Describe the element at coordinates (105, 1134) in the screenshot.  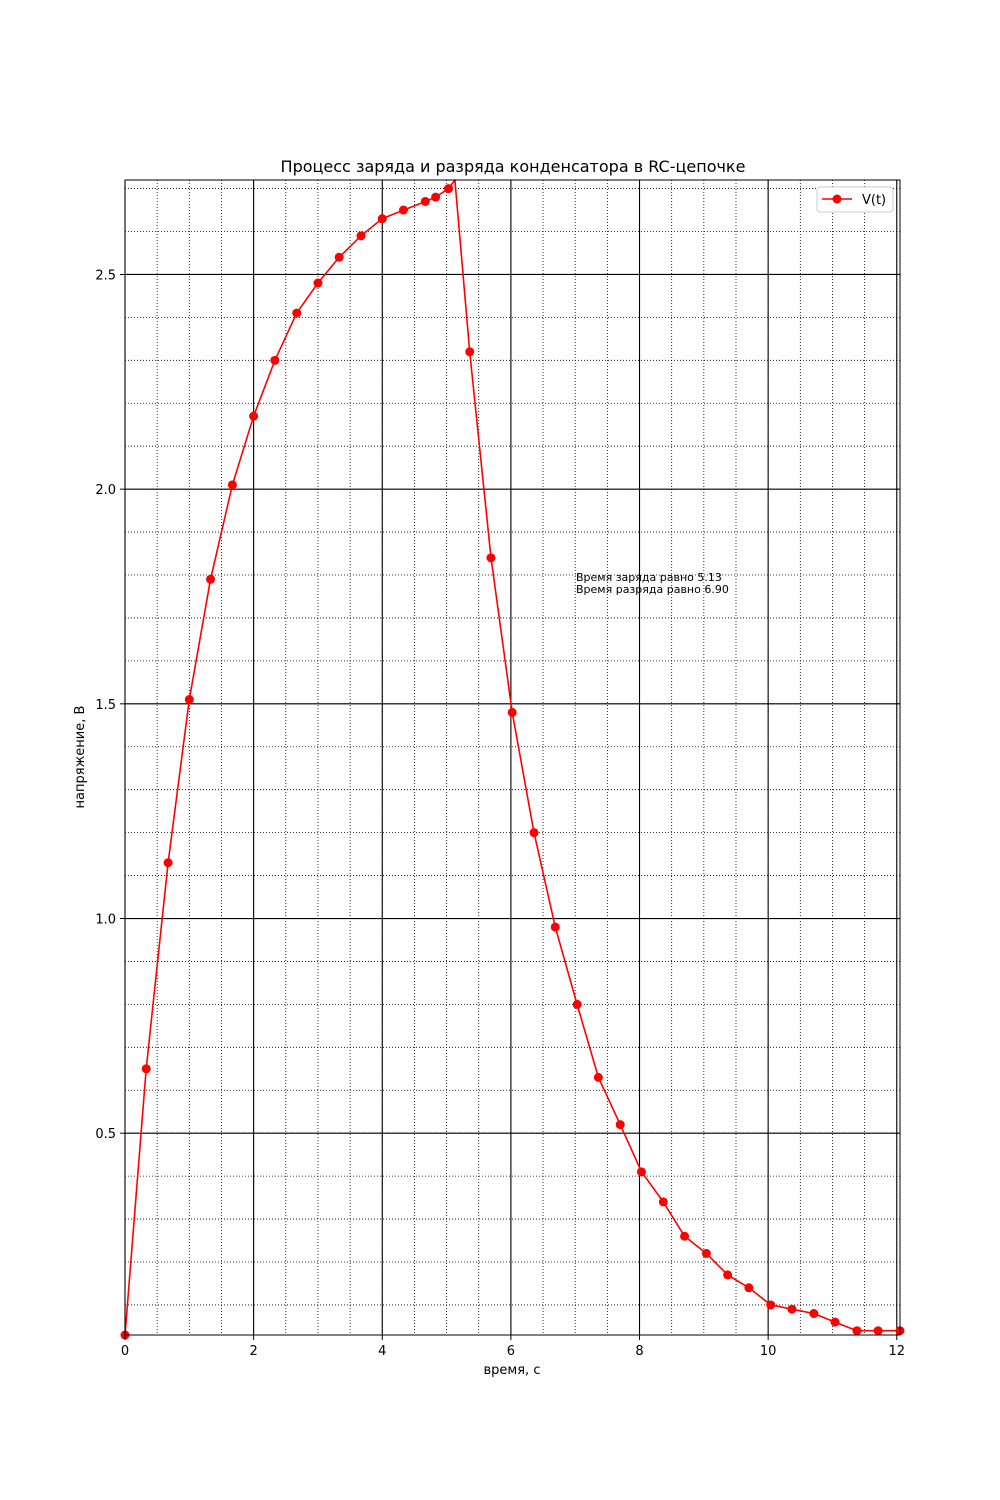
I see `y-tick-label: 0.5` at that location.